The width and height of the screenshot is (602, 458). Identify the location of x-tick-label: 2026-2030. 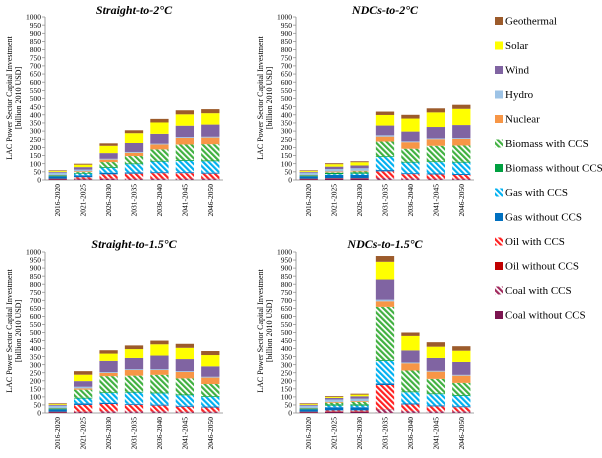
(108, 433).